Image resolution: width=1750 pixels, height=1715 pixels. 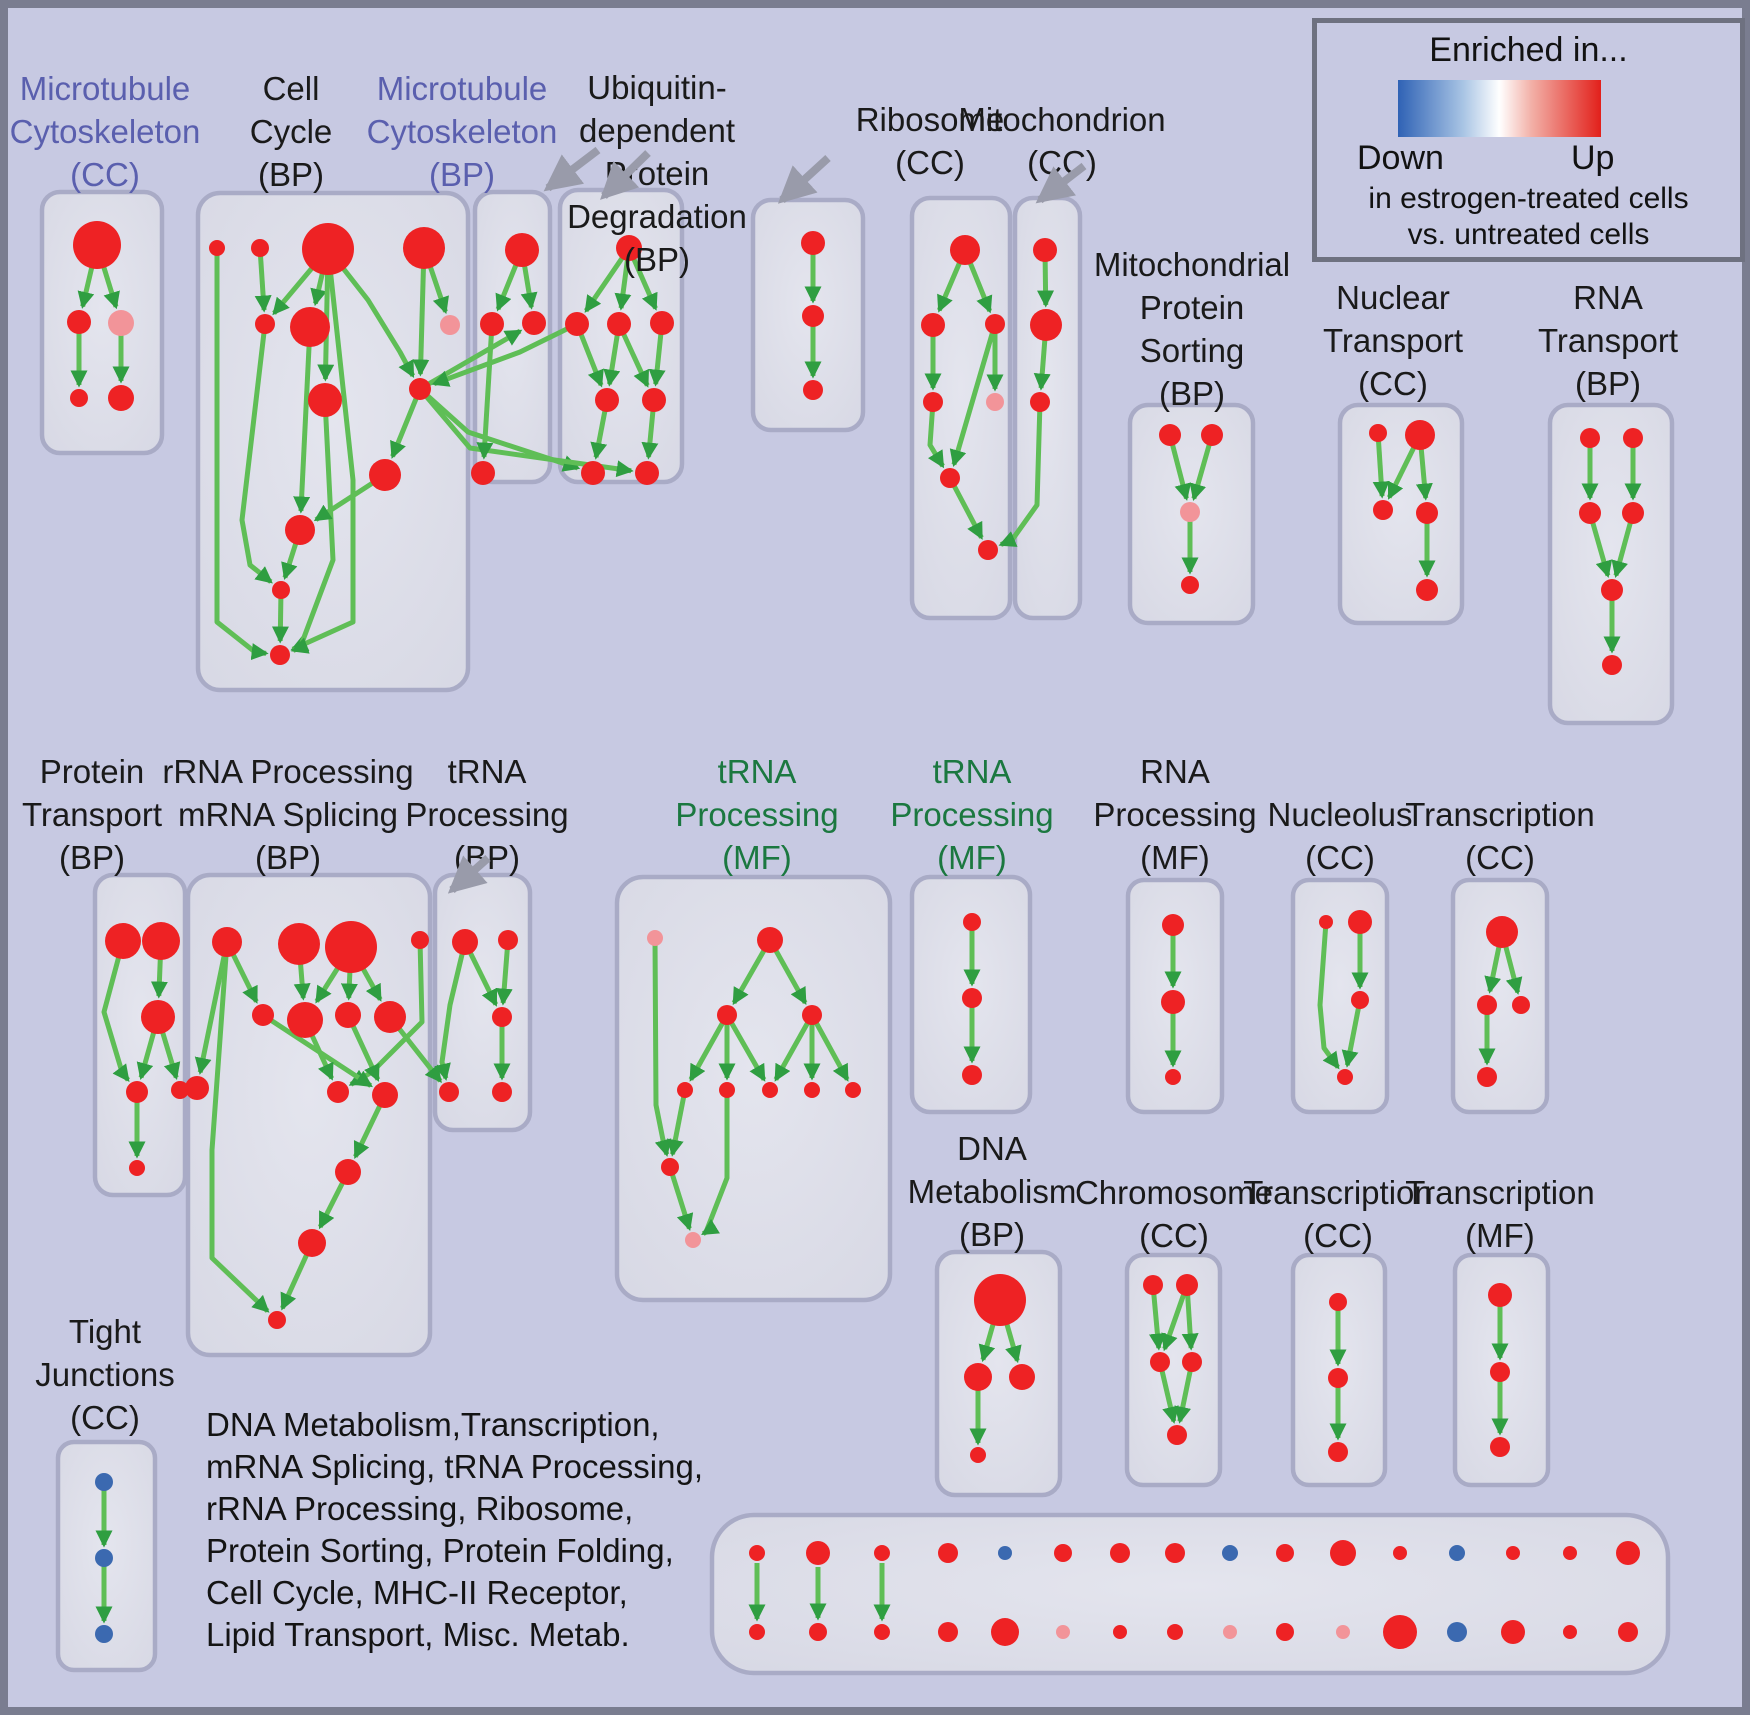 What do you see at coordinates (998, 1373) in the screenshot?
I see `dna-metab-box` at bounding box center [998, 1373].